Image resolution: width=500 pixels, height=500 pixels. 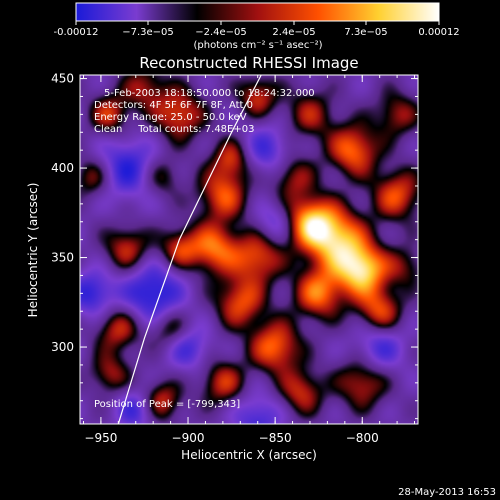 What do you see at coordinates (33, 250) in the screenshot?
I see `y-axis-label: Heliocentric Y (arcsec)` at bounding box center [33, 250].